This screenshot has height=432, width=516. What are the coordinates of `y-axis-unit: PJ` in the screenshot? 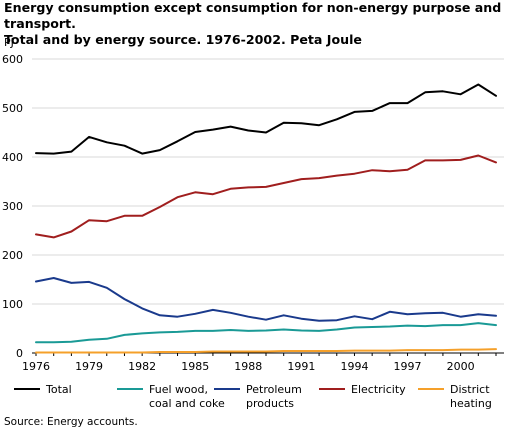 It's located at (9, 42).